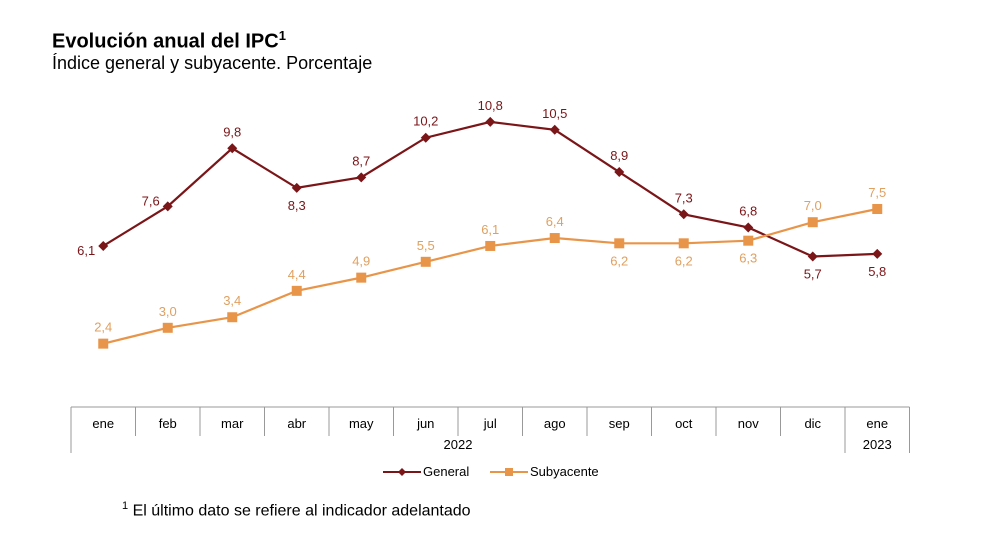 Image resolution: width=987 pixels, height=538 pixels. What do you see at coordinates (425, 423) in the screenshot?
I see `x-tick-label: jun` at bounding box center [425, 423].